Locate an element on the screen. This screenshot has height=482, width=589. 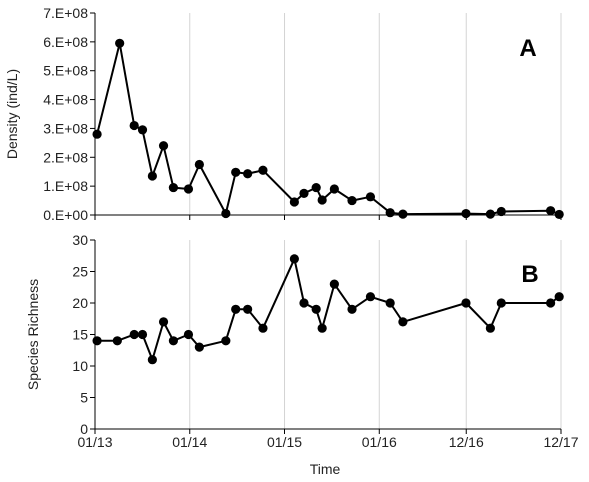
y-tick-label: 6.E+08 is located at coordinates (65, 42).